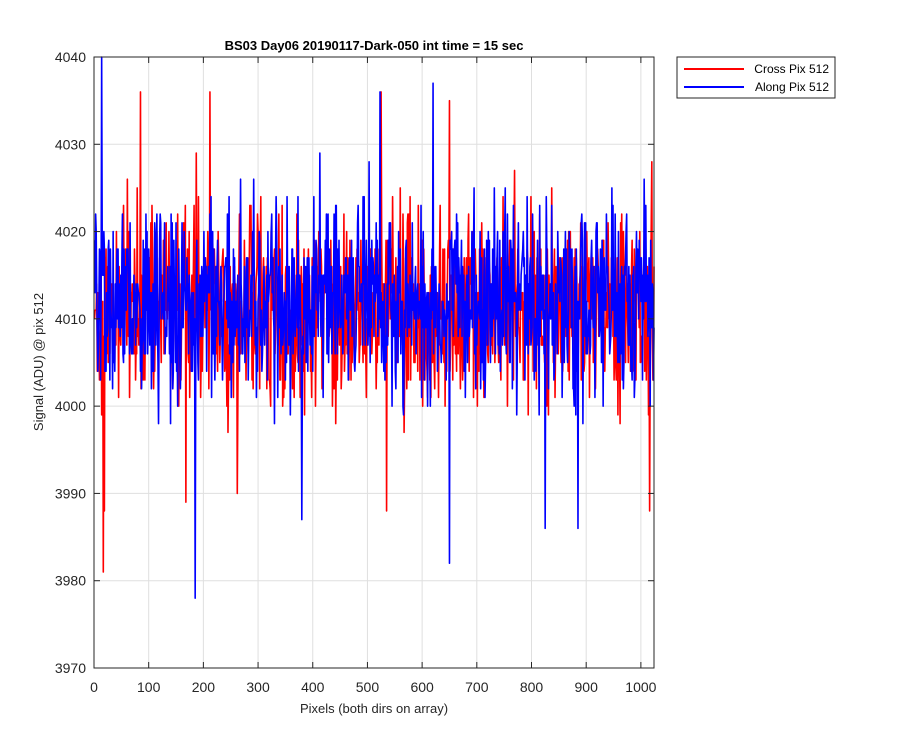 This screenshot has height=750, width=900. I want to click on x-tick-label: 400, so click(313, 687).